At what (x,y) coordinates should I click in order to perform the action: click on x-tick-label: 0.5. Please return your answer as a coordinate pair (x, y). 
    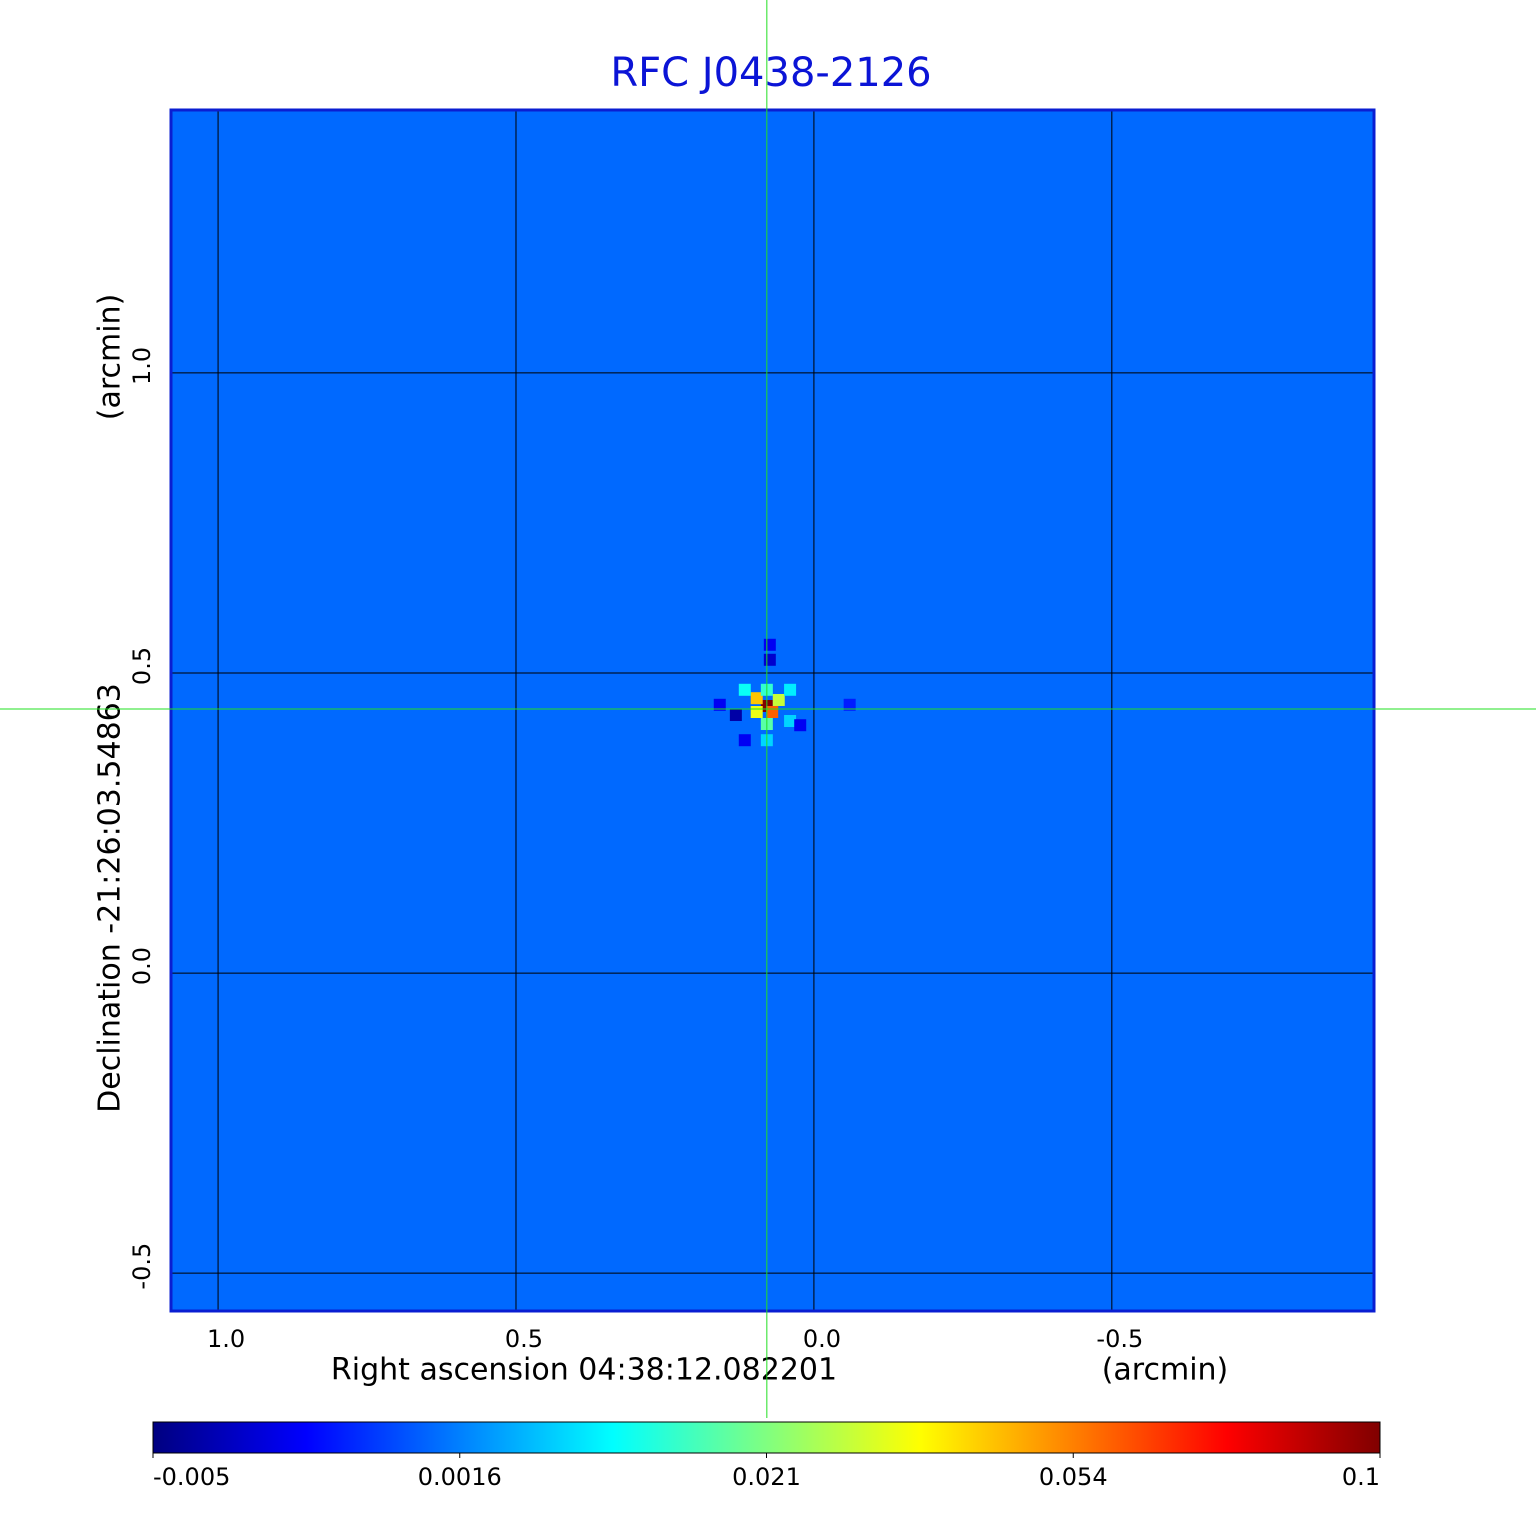
    Looking at the image, I should click on (524, 1339).